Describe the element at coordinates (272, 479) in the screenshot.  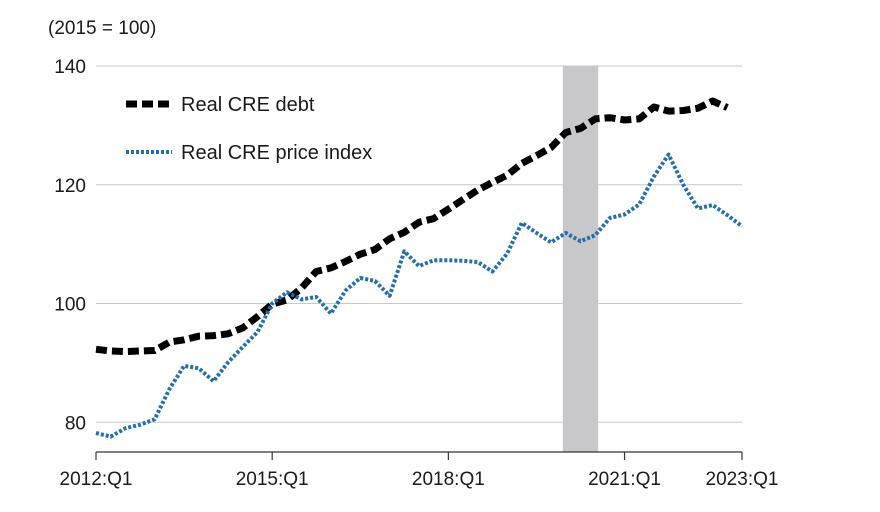
I see `x-tick-label: 2015:Q1` at that location.